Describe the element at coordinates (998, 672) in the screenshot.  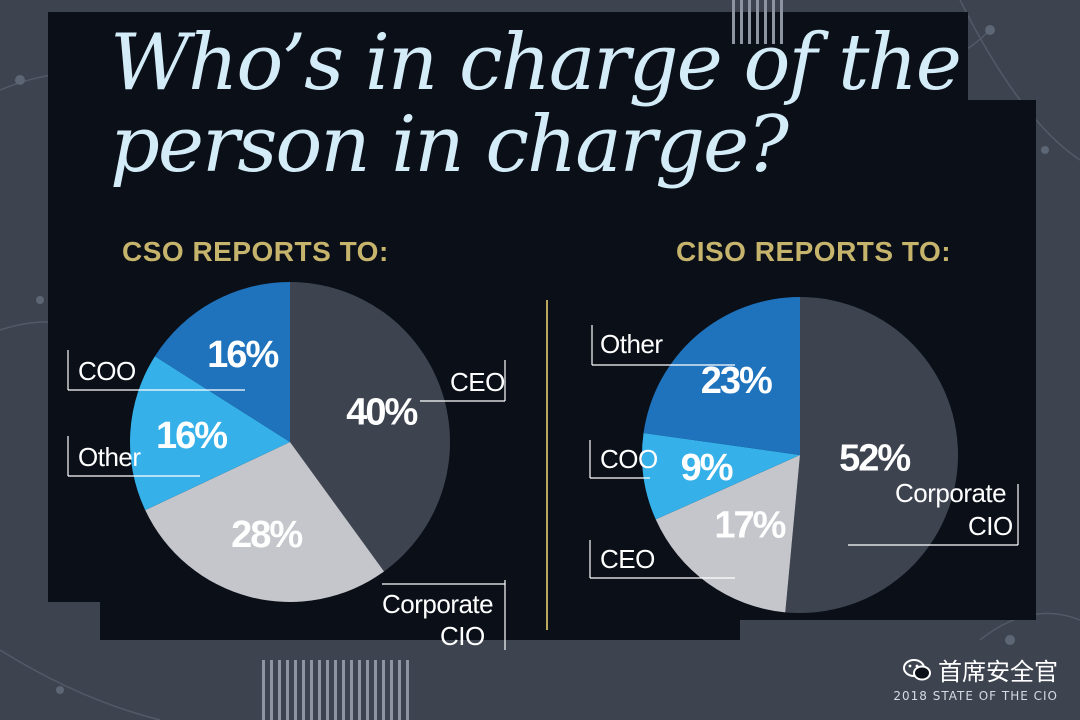
I see `footer-brand-text: 首席安全官` at that location.